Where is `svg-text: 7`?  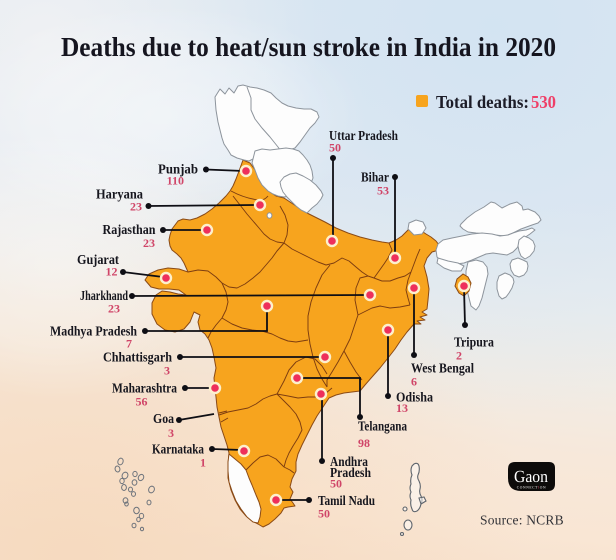 svg-text: 7 is located at coordinates (129, 344).